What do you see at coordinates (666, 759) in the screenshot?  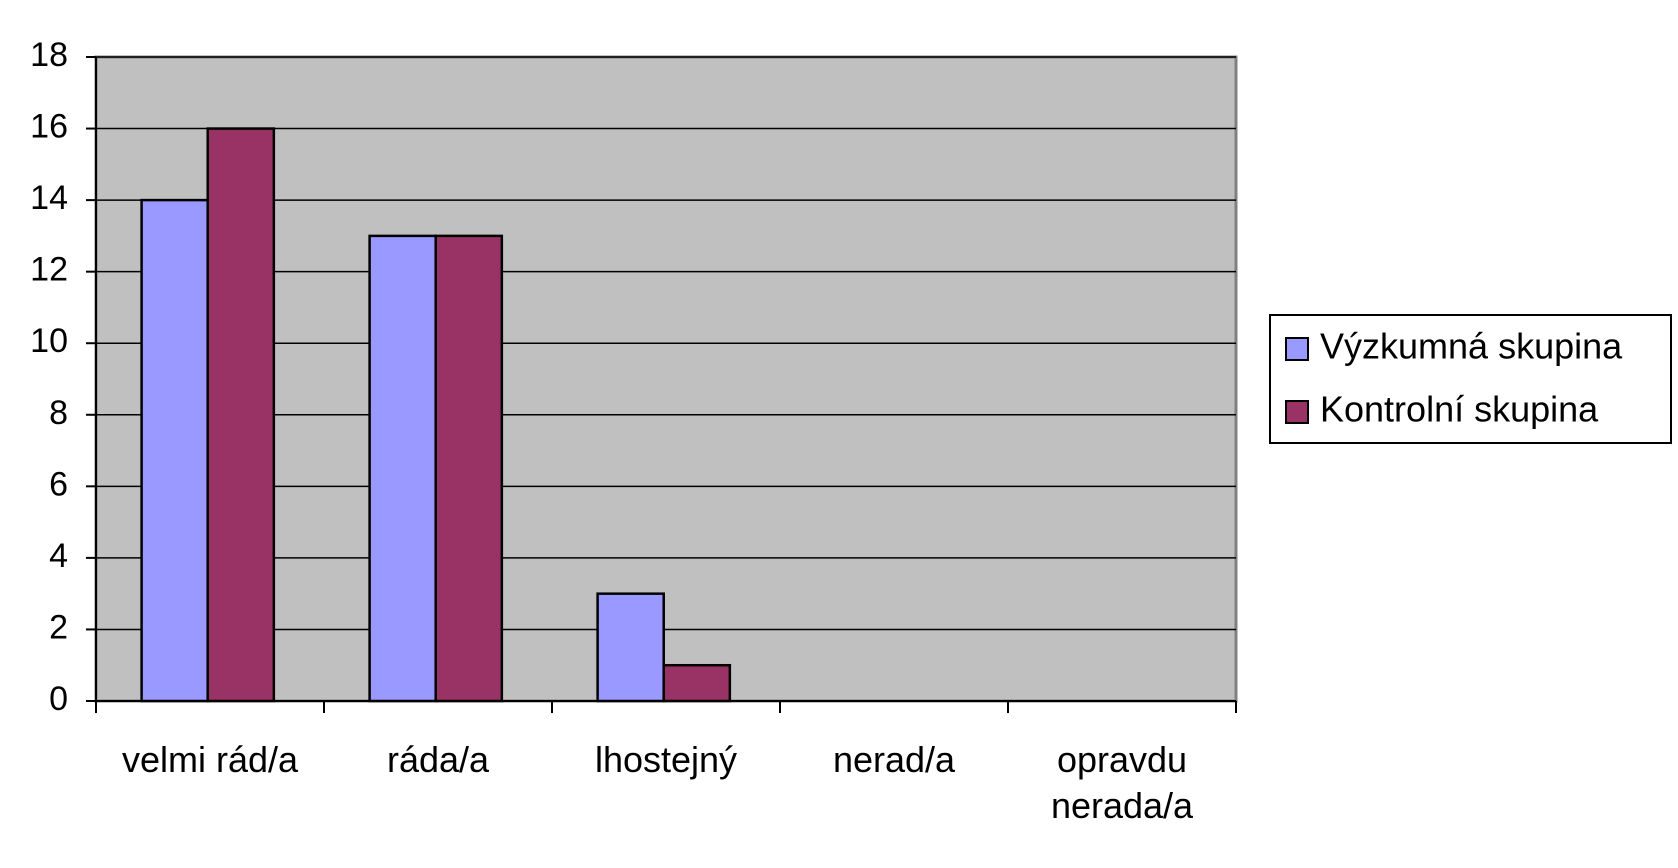 I see `x-tick-label: lhostejný` at bounding box center [666, 759].